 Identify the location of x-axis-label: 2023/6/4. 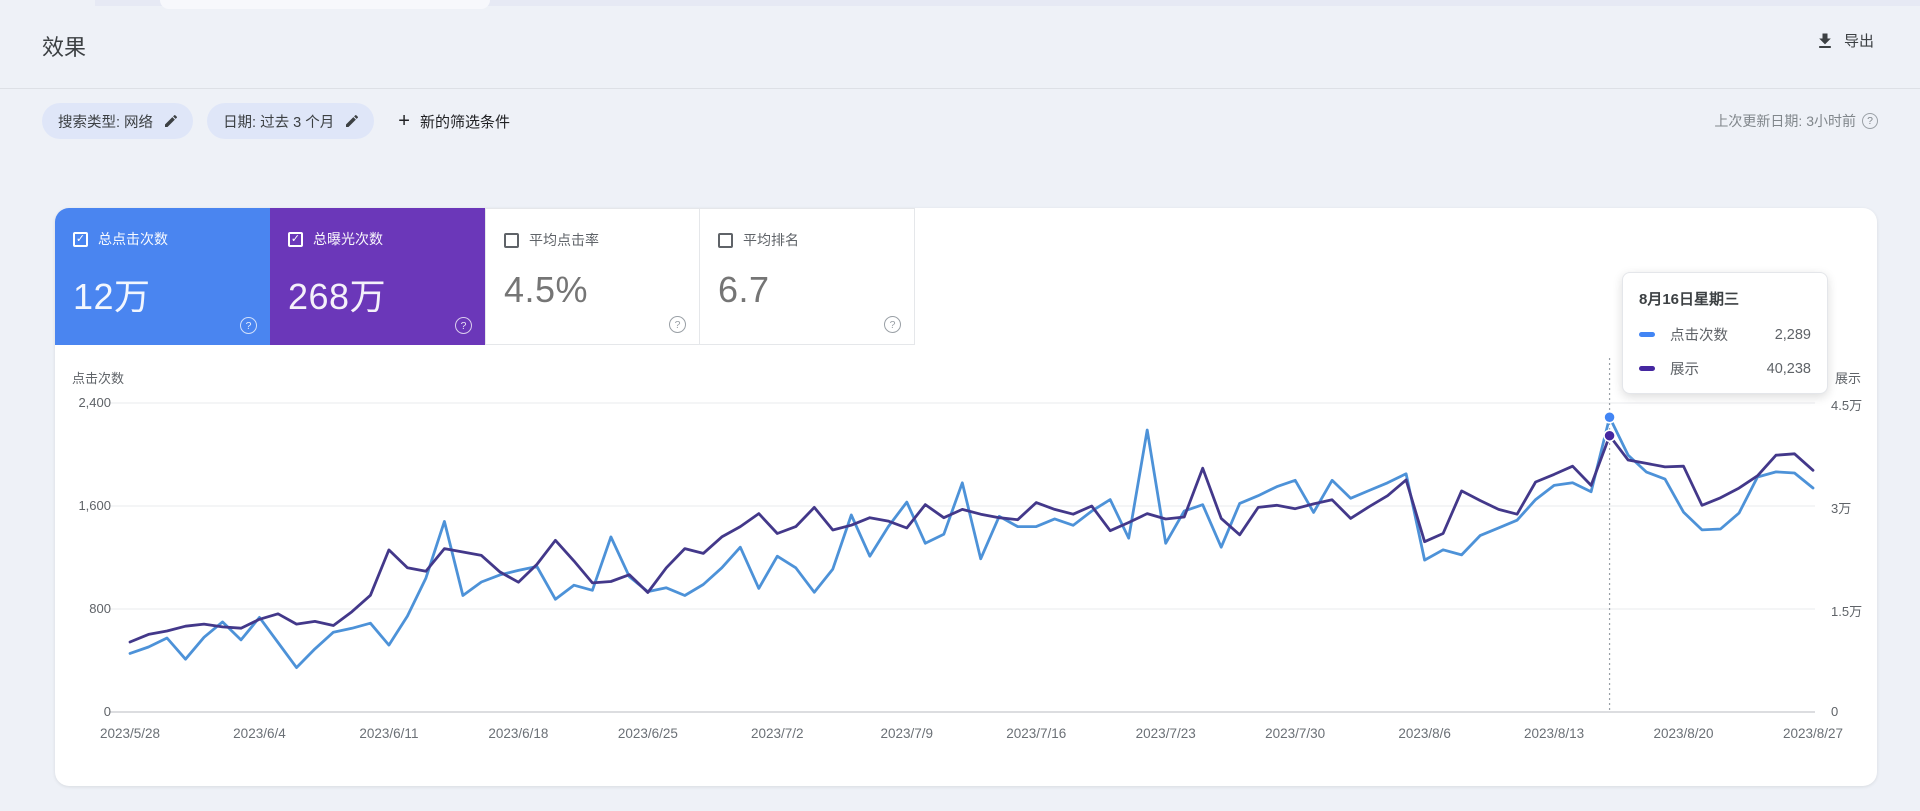
(259, 733).